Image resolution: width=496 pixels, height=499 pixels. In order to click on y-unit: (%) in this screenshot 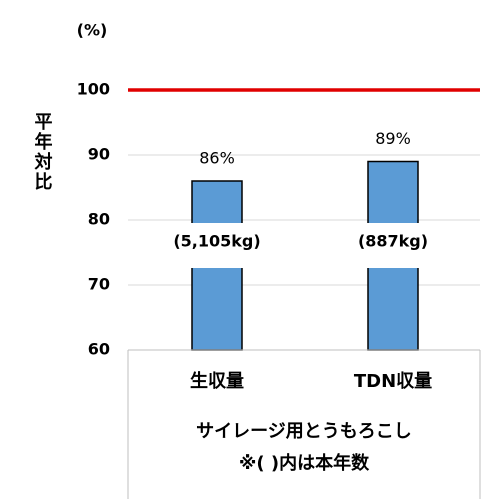, I will do `click(92, 30)`.